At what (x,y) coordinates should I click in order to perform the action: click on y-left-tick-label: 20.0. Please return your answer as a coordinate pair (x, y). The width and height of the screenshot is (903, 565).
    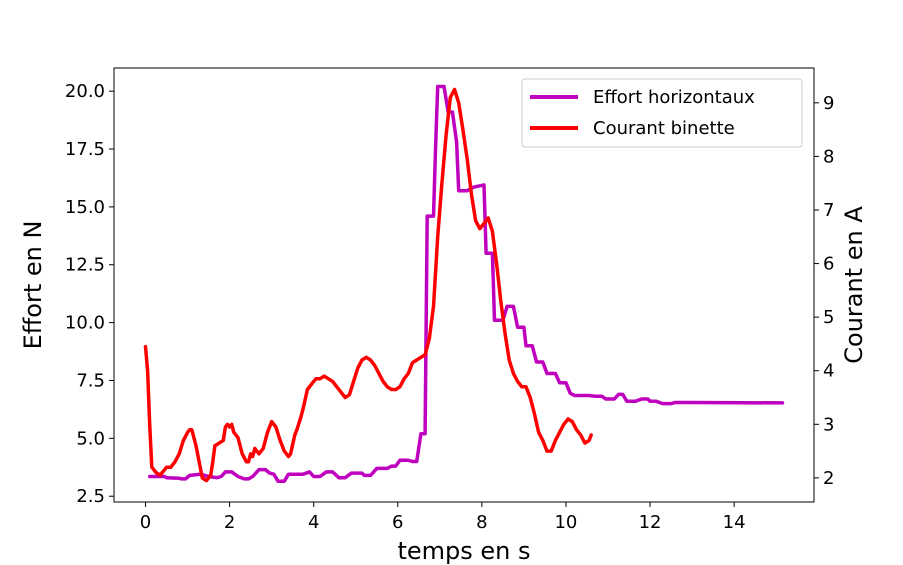
    Looking at the image, I should click on (85, 91).